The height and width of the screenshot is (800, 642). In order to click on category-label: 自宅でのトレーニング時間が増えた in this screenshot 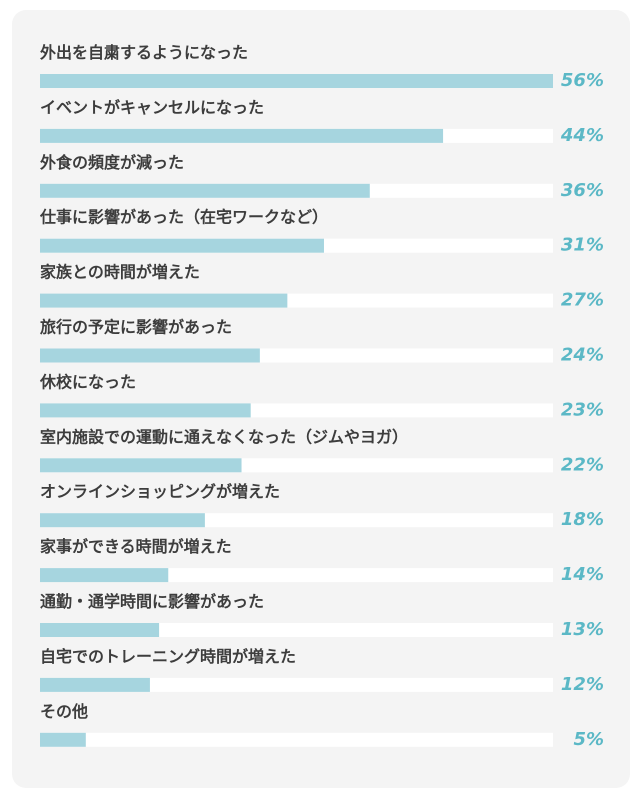, I will do `click(168, 656)`.